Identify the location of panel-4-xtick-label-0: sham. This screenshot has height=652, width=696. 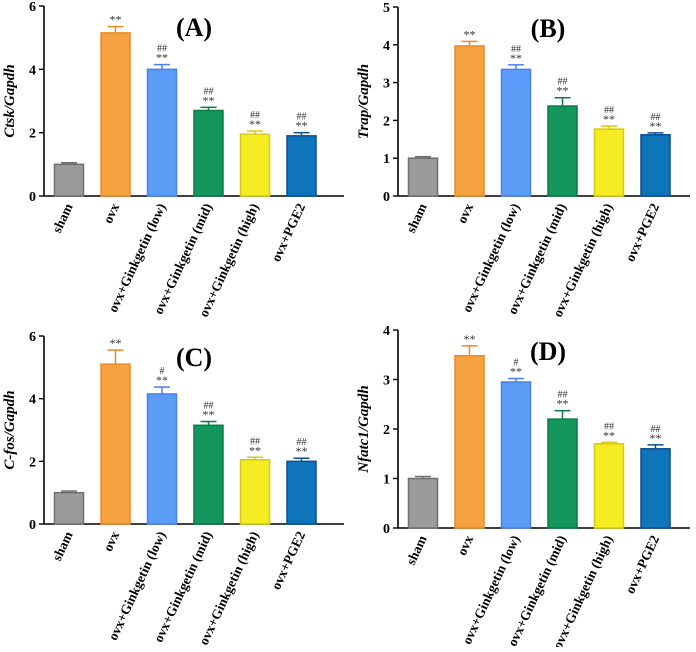
(416, 549).